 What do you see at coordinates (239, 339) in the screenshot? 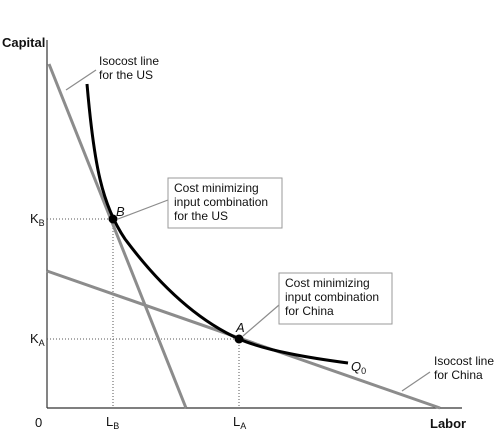
I see `point-a-marker` at bounding box center [239, 339].